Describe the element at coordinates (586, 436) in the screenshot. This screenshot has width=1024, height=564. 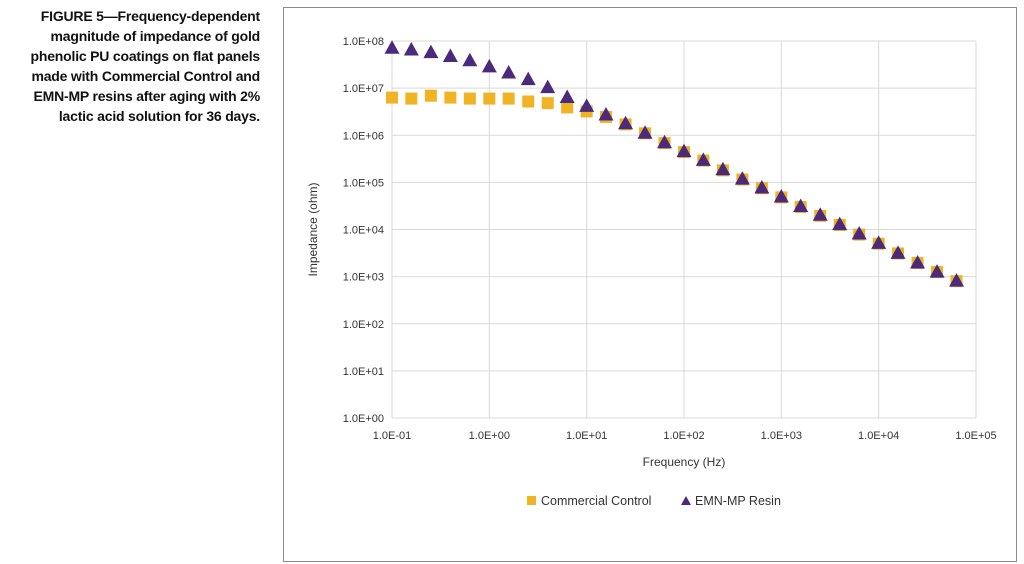
I see `x-tick-label: 1.0E+01` at that location.